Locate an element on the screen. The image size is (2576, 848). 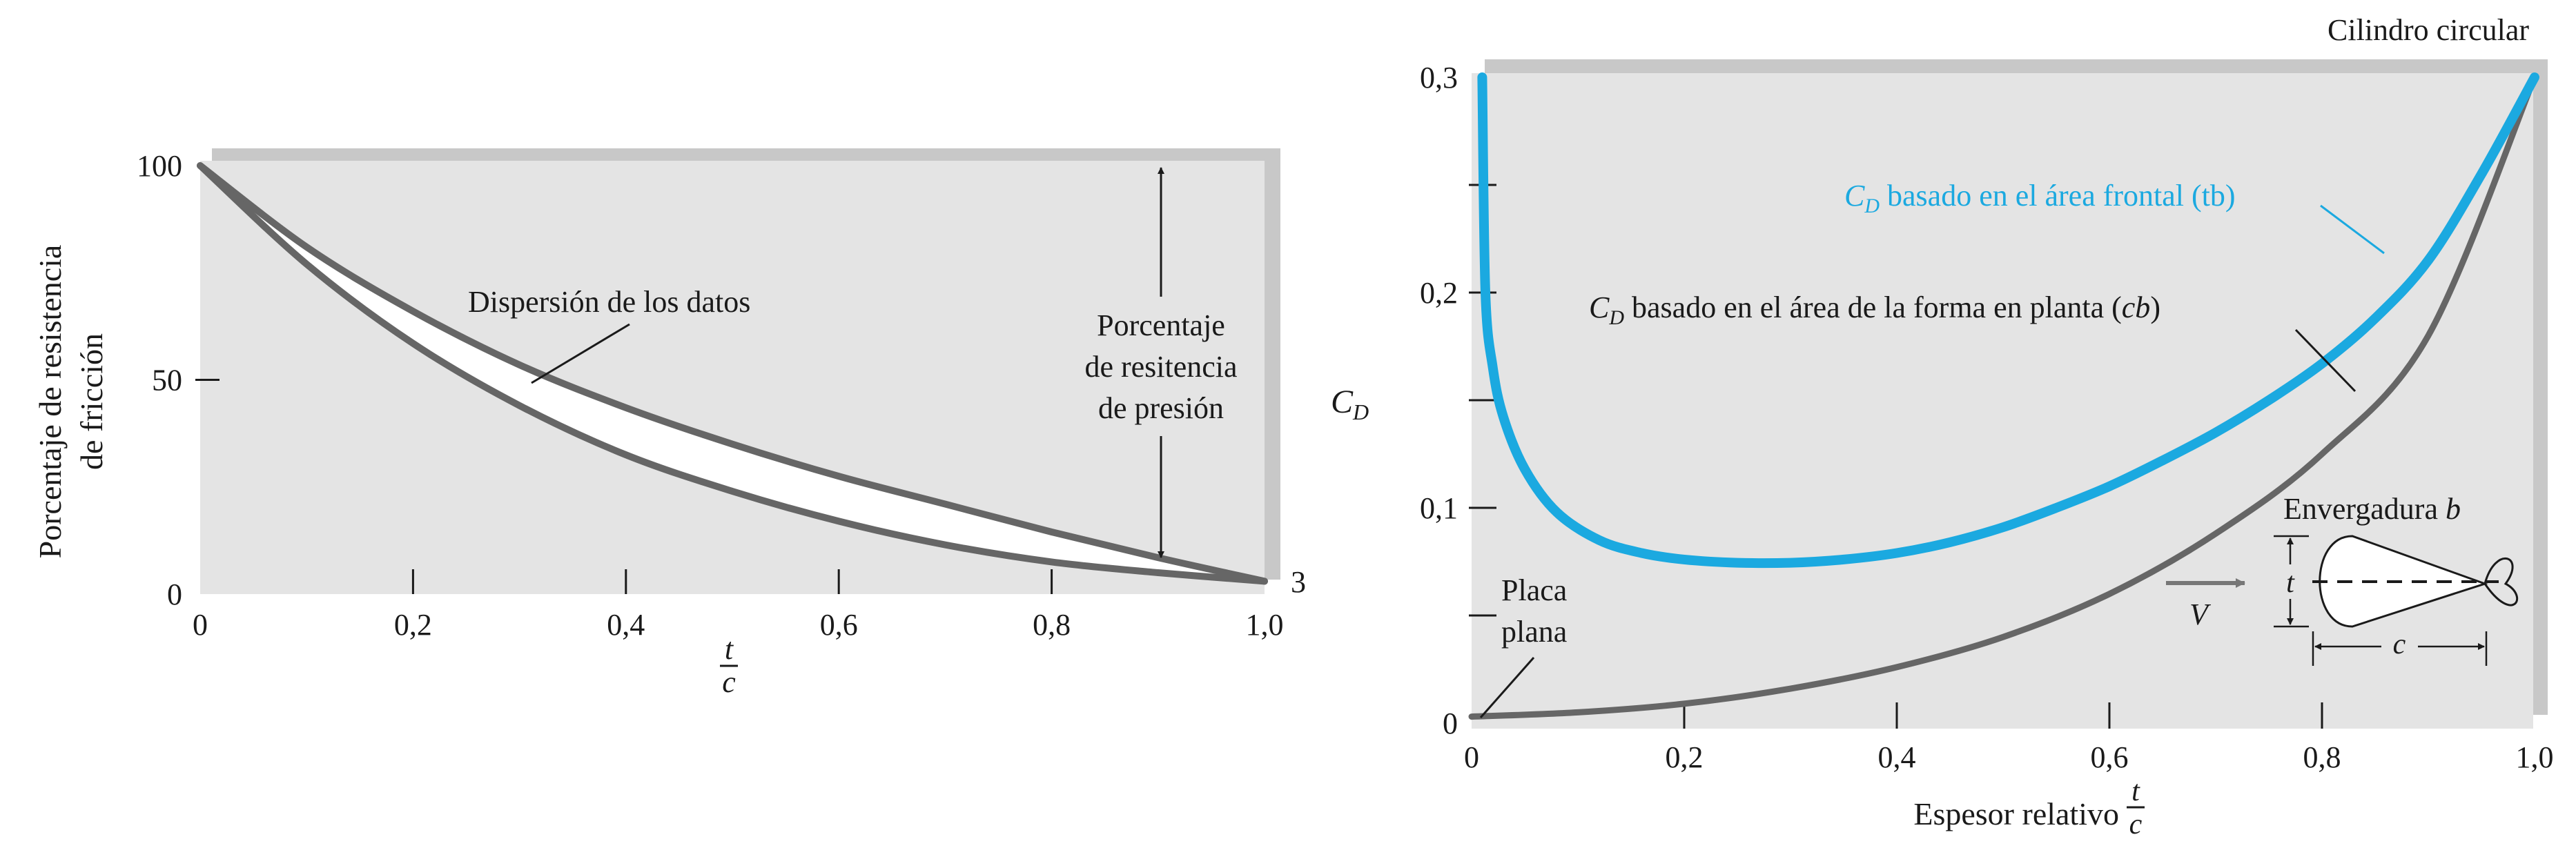
right-x-tick-label: 0,4 is located at coordinates (1897, 757).